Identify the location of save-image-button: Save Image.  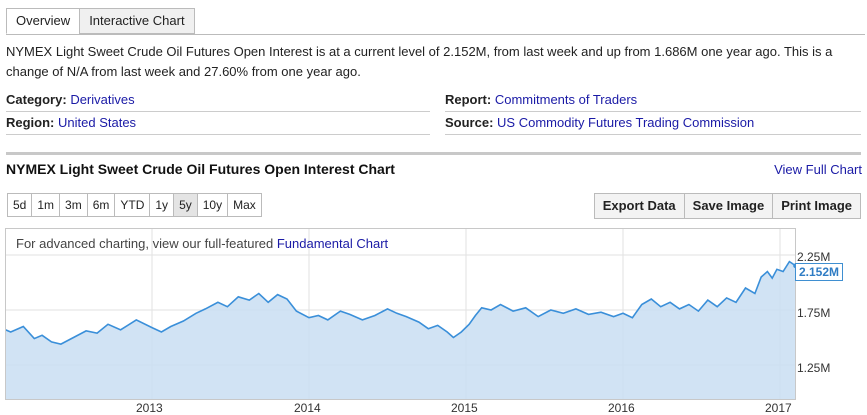
(728, 206).